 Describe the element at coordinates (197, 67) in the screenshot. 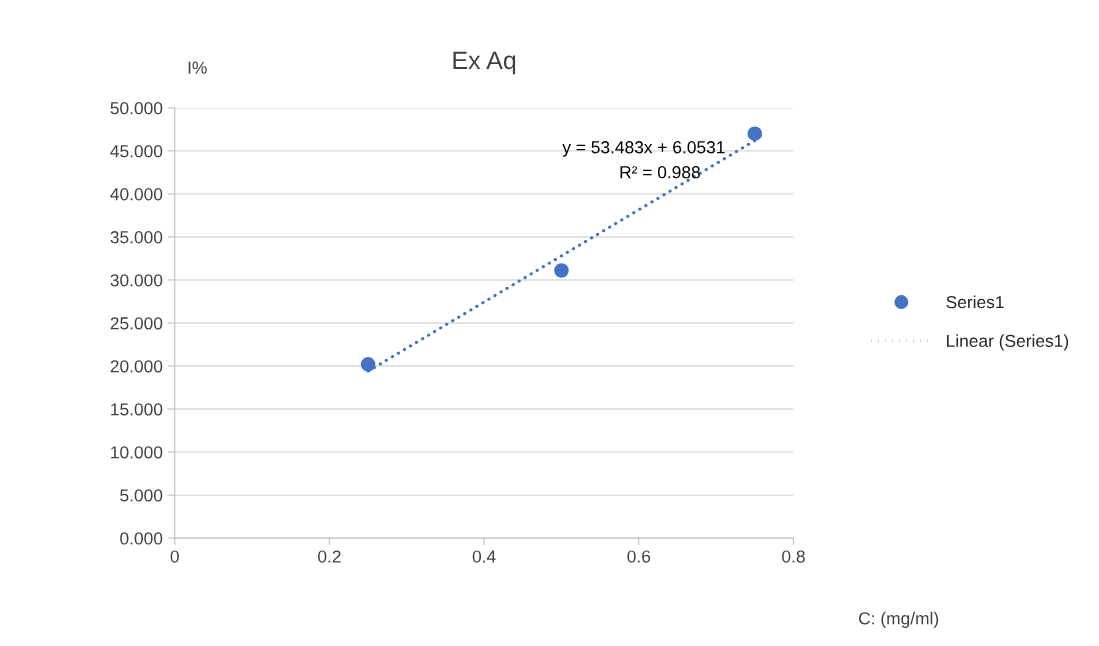

I see `y-axis-title: I%` at that location.